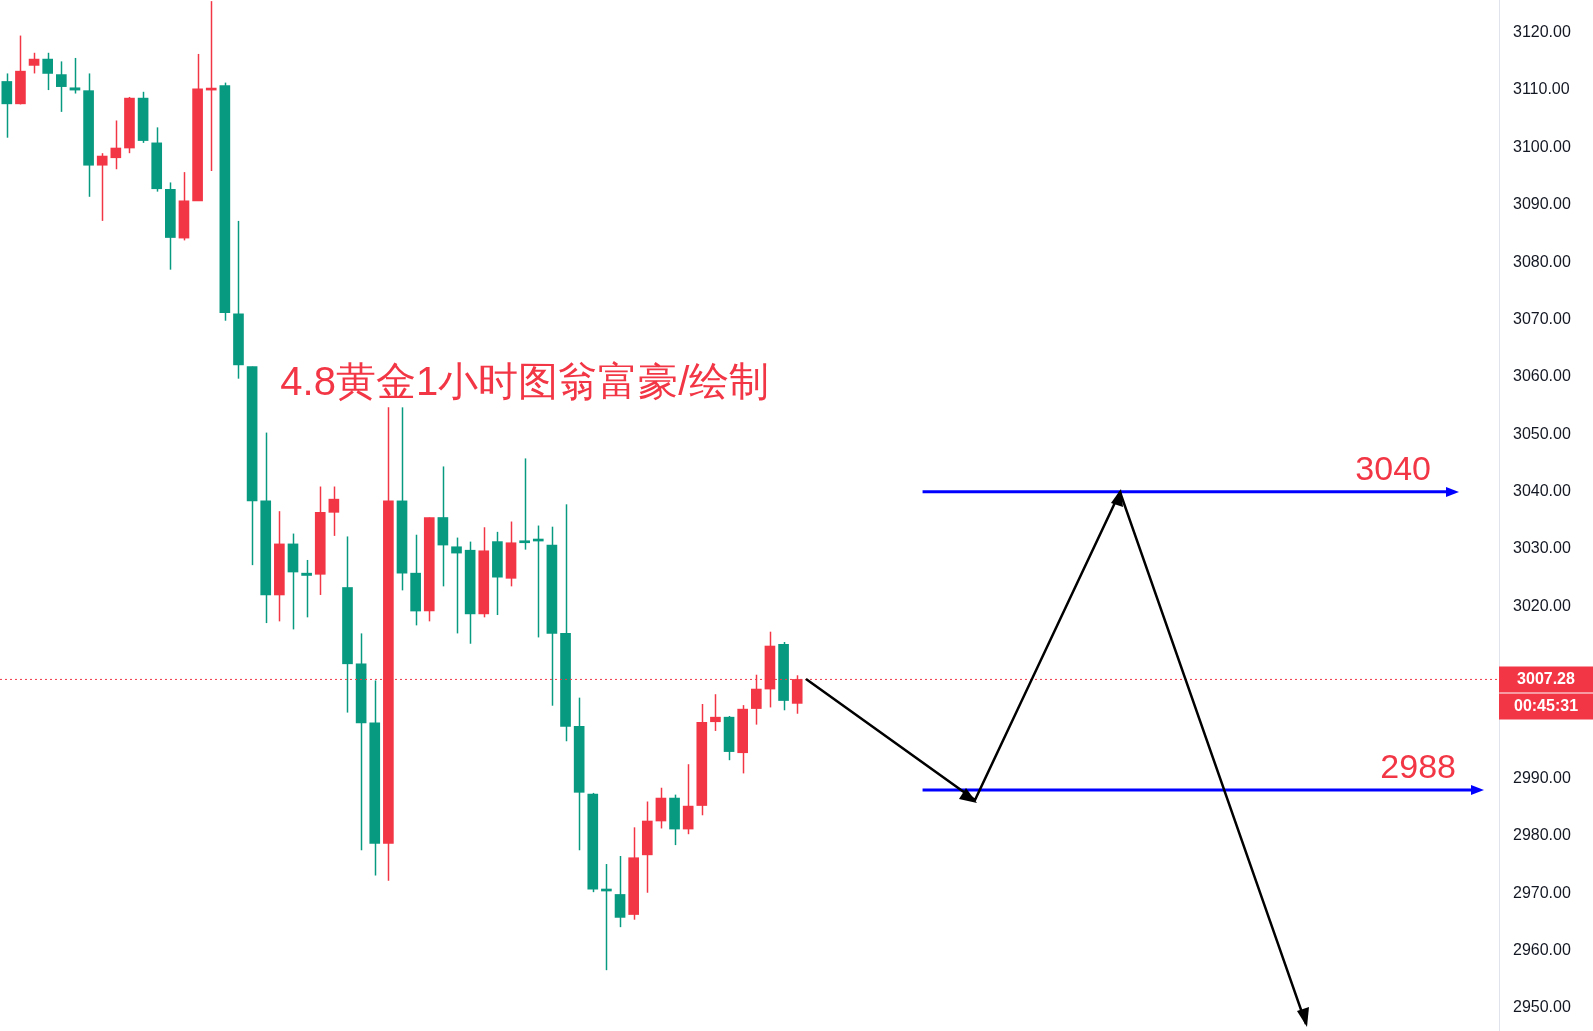  What do you see at coordinates (1542, 146) in the screenshot?
I see `y-tick-label: 3100.00` at bounding box center [1542, 146].